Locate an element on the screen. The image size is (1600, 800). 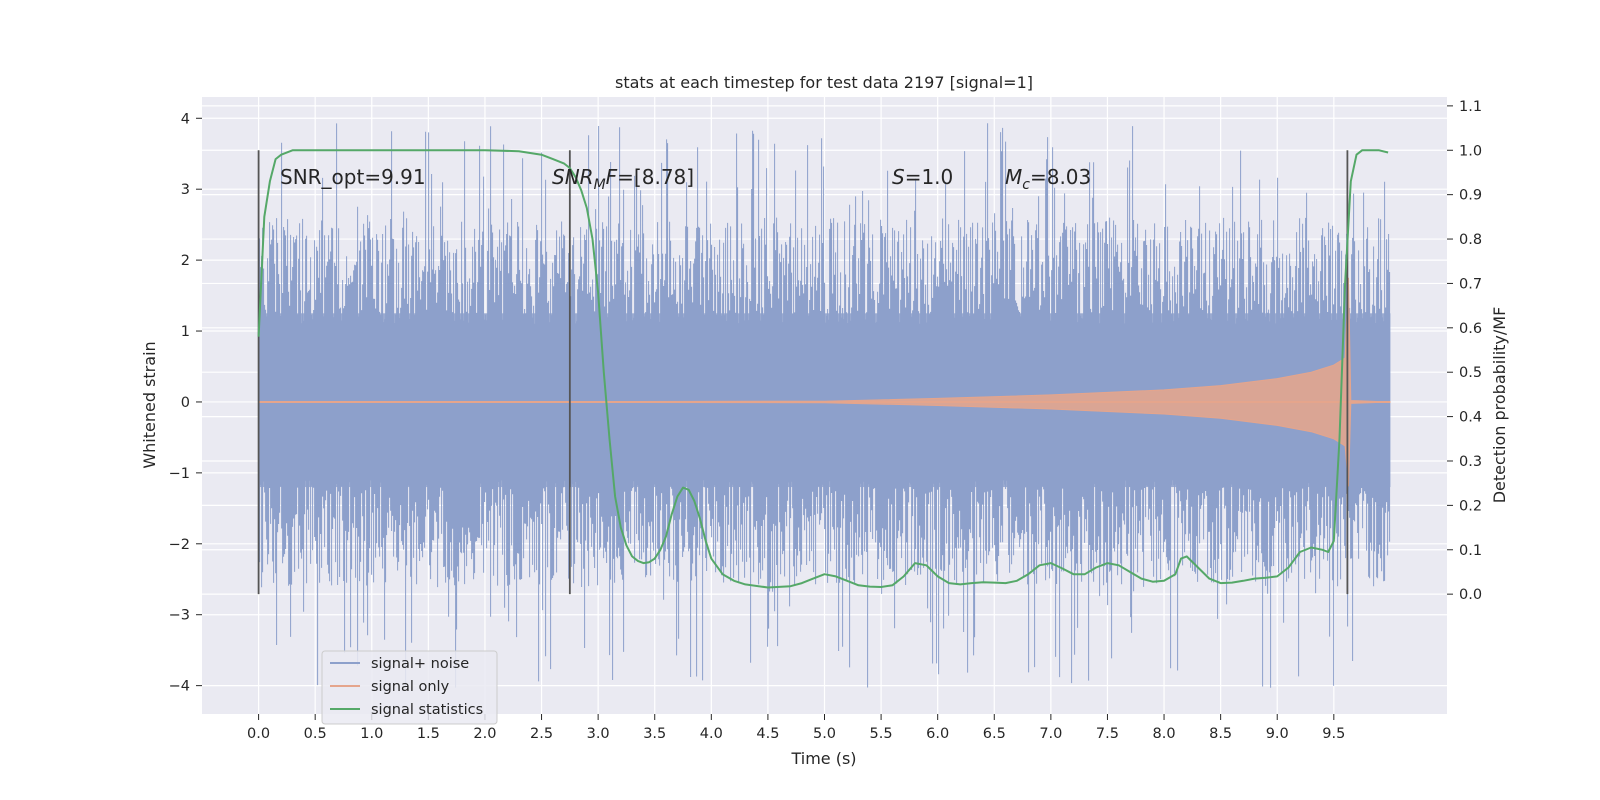
x-tick-label: 0.5 is located at coordinates (315, 734).